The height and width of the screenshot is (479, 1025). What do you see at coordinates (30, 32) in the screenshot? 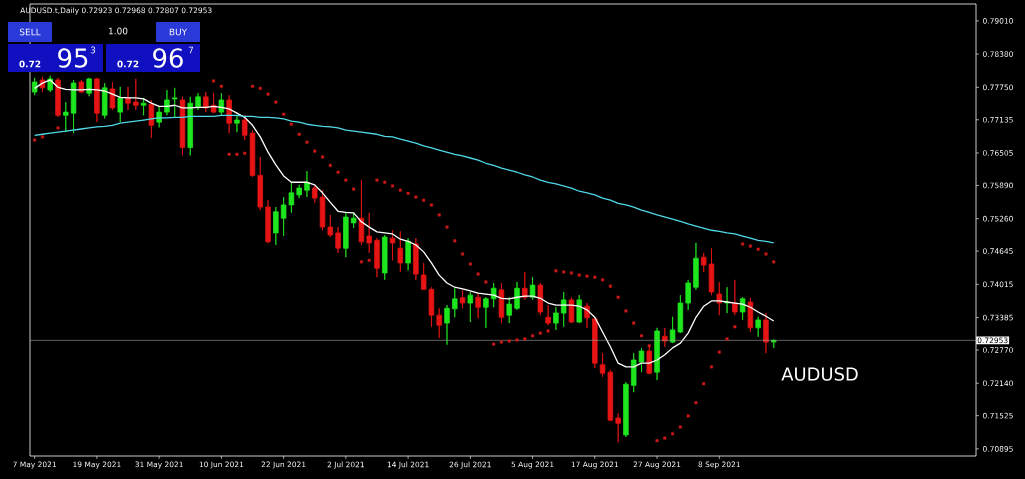
I see `annotation: SELL` at bounding box center [30, 32].